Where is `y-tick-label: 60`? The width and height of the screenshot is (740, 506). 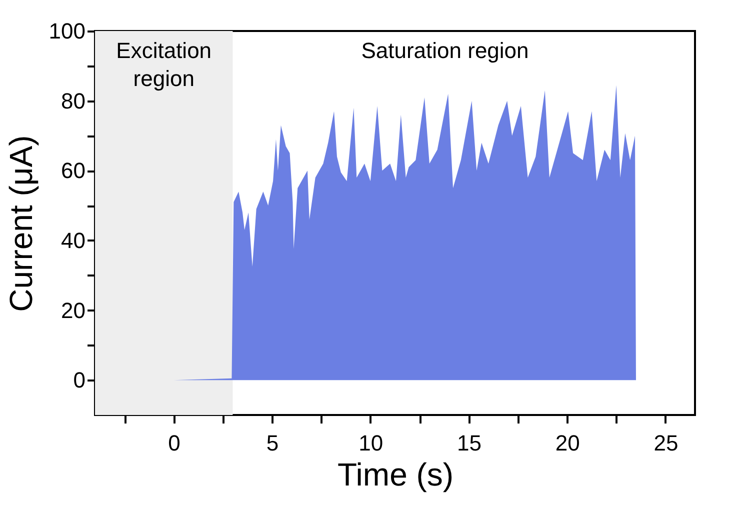 y-tick-label: 60 is located at coordinates (73, 171).